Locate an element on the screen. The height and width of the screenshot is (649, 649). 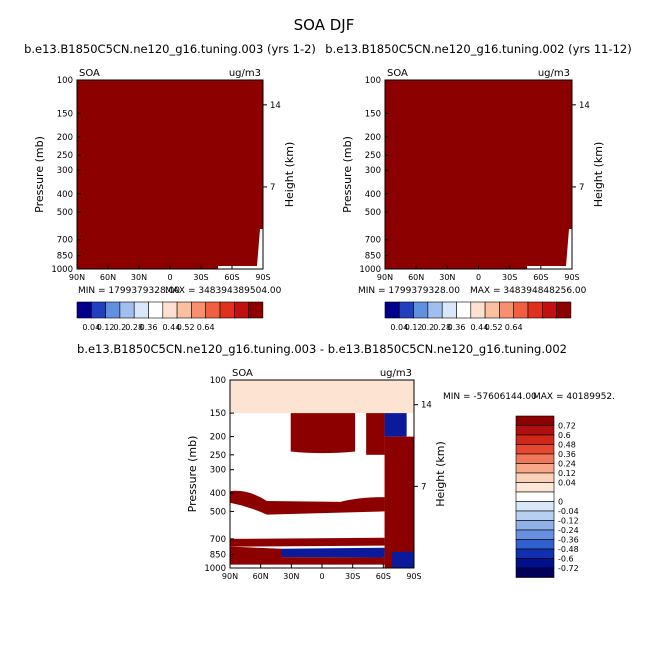
colorbar-label: -0.36 is located at coordinates (568, 540).